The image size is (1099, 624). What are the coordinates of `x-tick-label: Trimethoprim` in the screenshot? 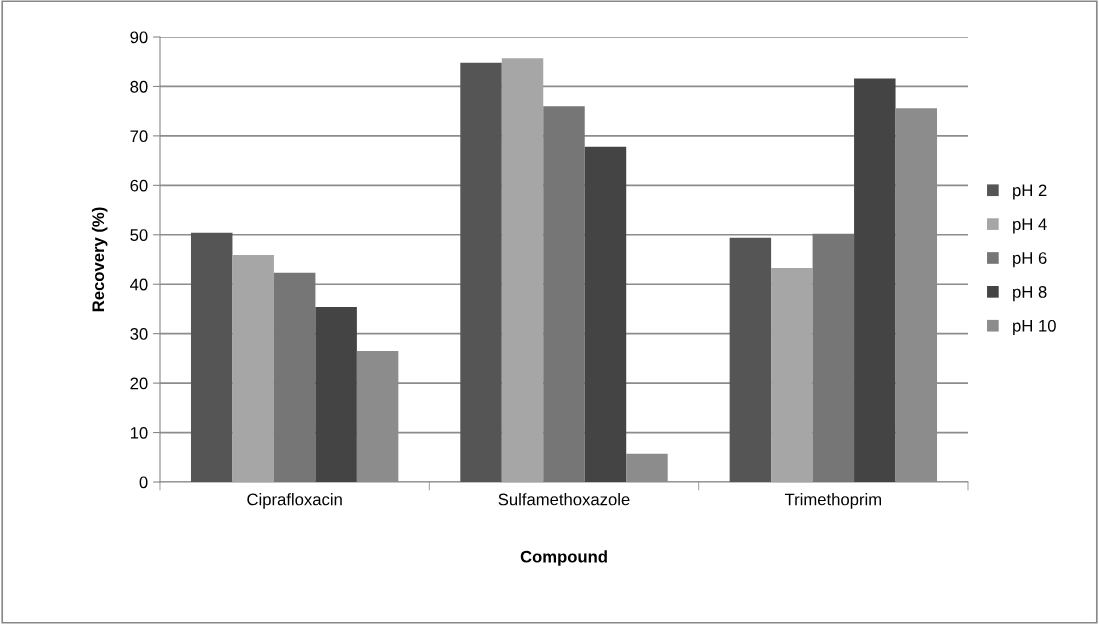 It's located at (833, 501).